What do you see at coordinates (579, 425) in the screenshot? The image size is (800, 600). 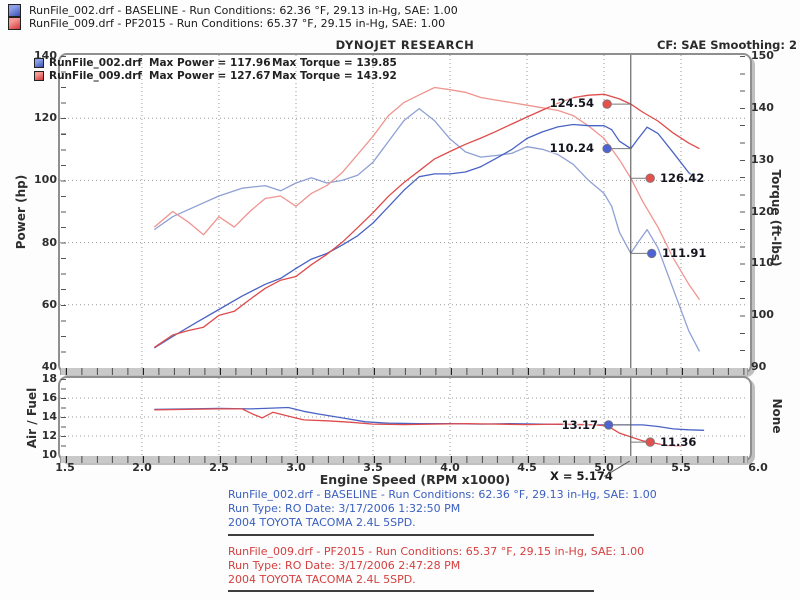 I see `marker-label-af-baseline: 13.17` at bounding box center [579, 425].